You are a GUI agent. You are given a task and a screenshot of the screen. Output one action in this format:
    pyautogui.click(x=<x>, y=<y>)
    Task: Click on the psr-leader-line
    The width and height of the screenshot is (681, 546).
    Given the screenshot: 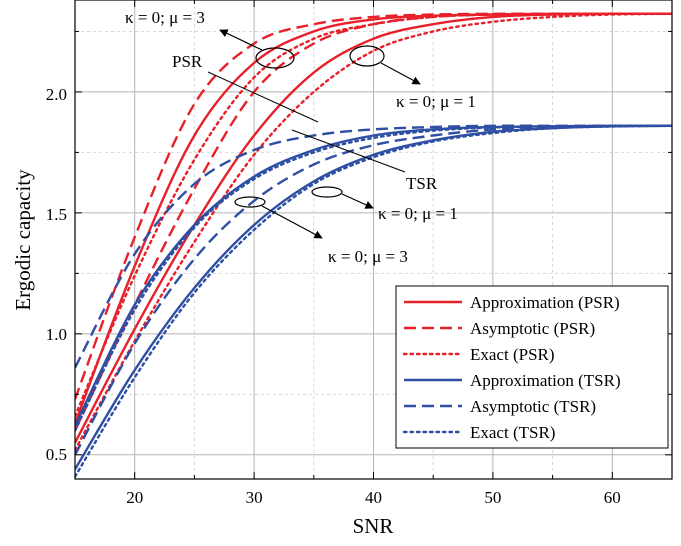 What is the action you would take?
    pyautogui.click(x=263, y=97)
    